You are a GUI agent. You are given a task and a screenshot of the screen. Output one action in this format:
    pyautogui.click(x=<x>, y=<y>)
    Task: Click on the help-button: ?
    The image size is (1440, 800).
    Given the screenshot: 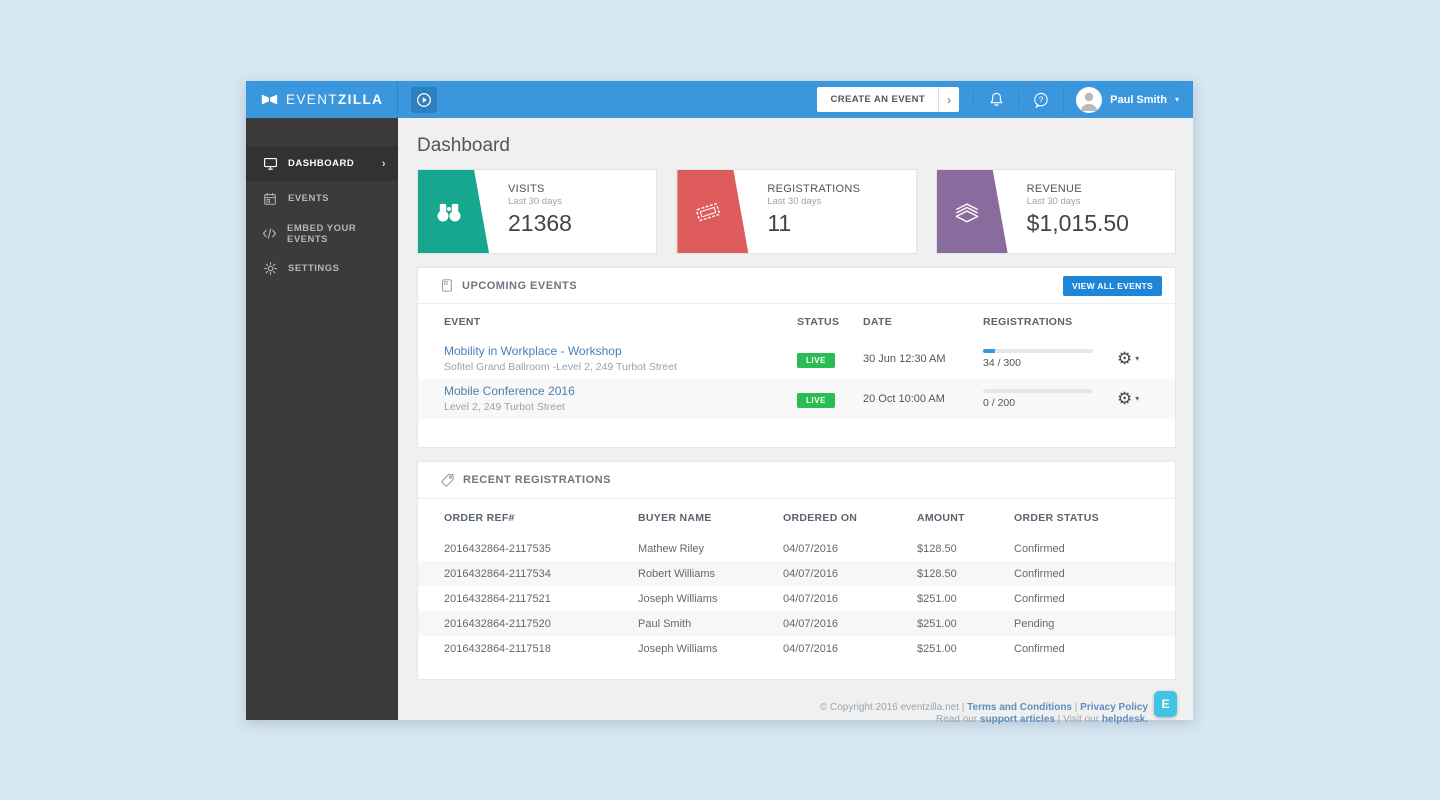 What is the action you would take?
    pyautogui.click(x=1040, y=99)
    